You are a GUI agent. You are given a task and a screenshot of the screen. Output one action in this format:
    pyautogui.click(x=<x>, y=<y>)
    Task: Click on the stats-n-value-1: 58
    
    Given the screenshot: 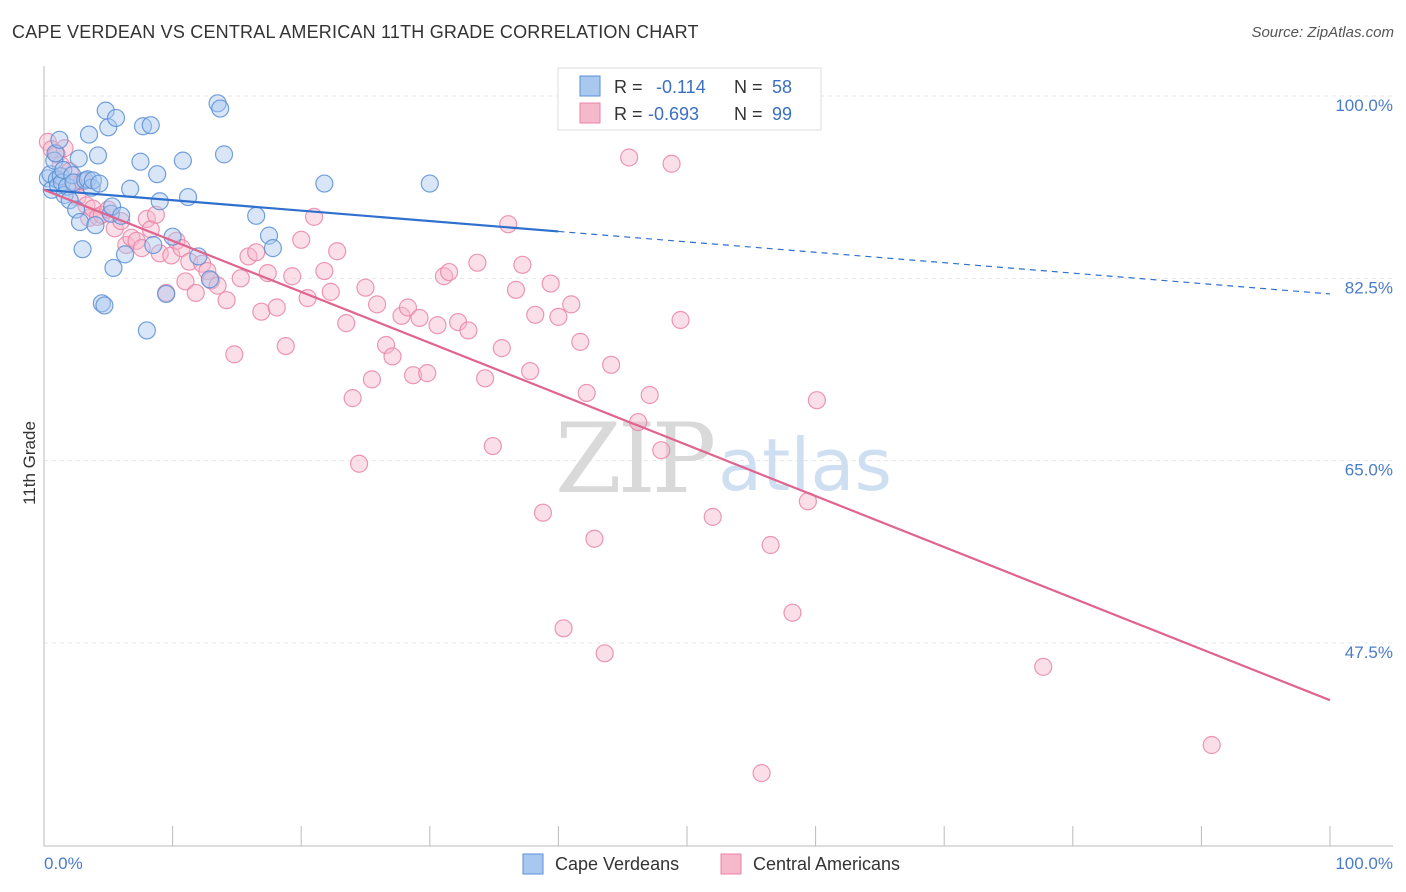 What is the action you would take?
    pyautogui.click(x=782, y=87)
    